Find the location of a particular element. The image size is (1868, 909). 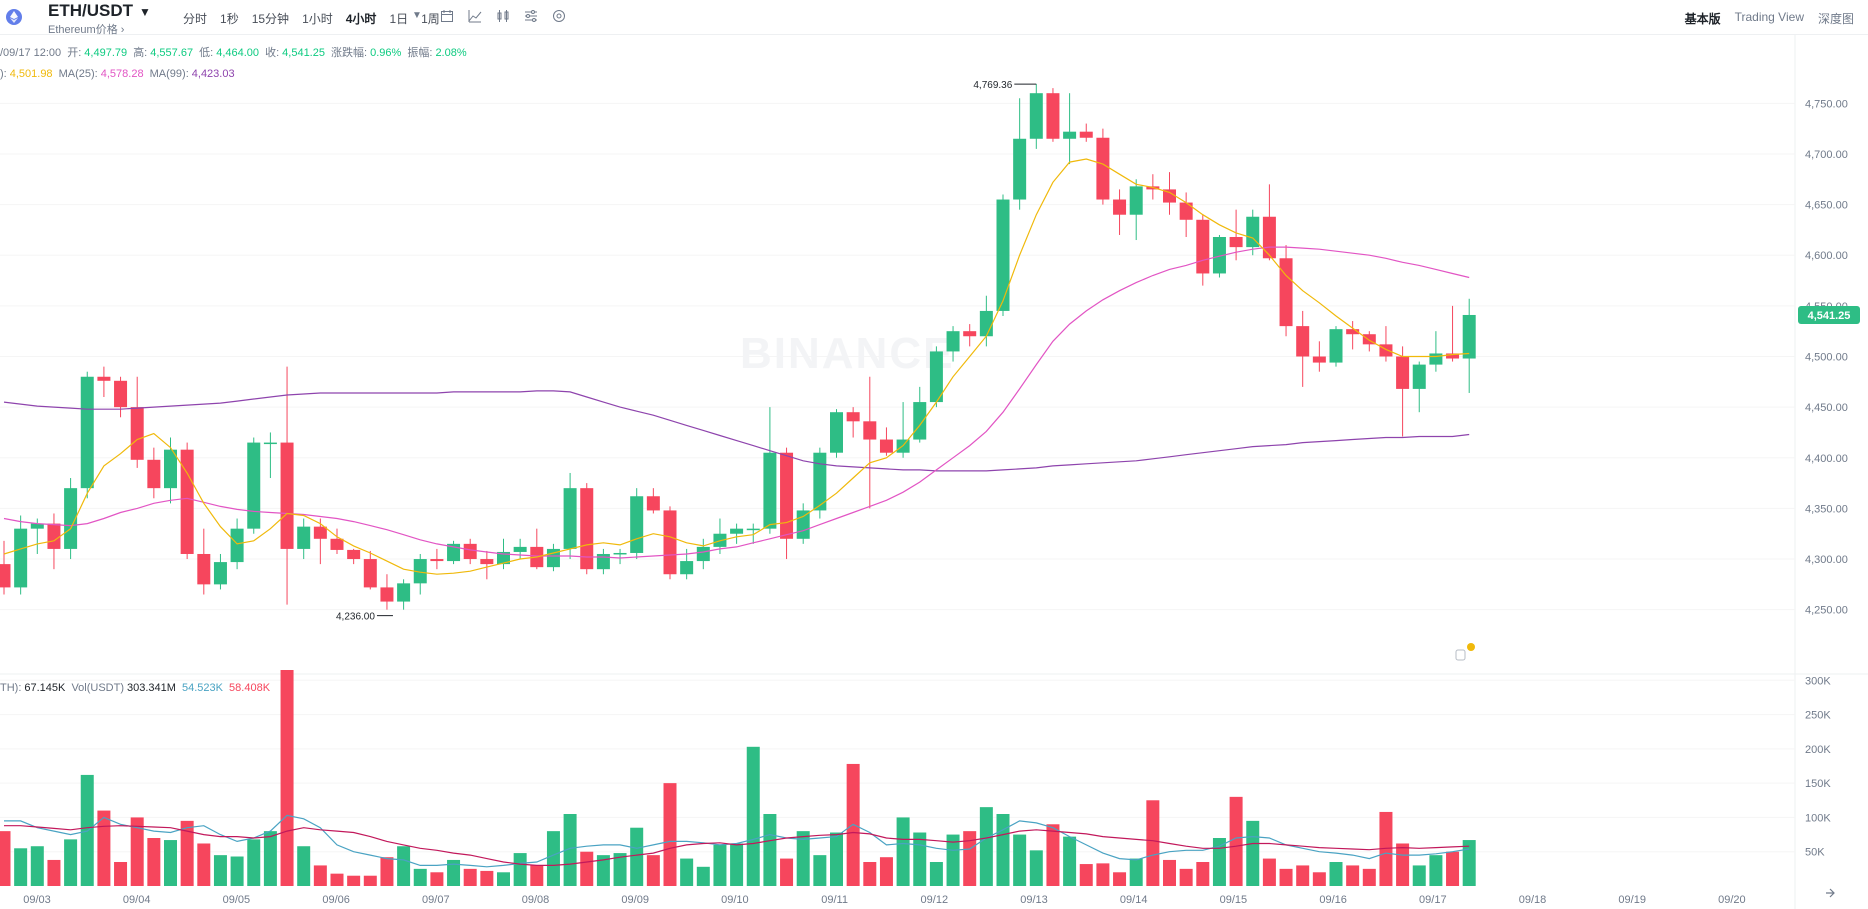

date-axis-label: 09/14 is located at coordinates (1134, 900).